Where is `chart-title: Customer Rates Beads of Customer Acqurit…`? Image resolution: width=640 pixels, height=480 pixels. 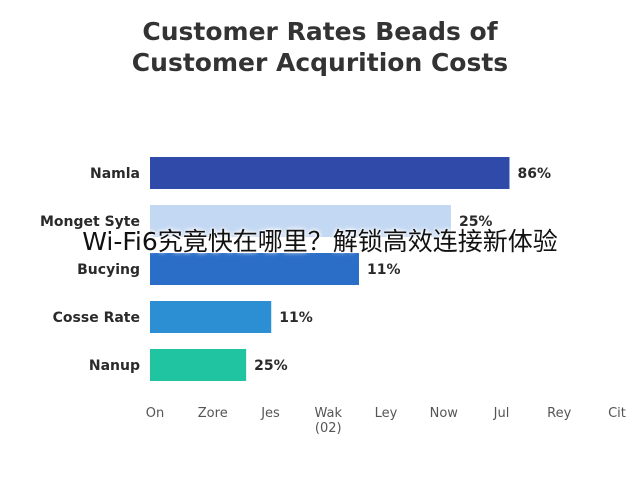
chart-title: Customer Rates Beads of Customer Acqurit… is located at coordinates (320, 47).